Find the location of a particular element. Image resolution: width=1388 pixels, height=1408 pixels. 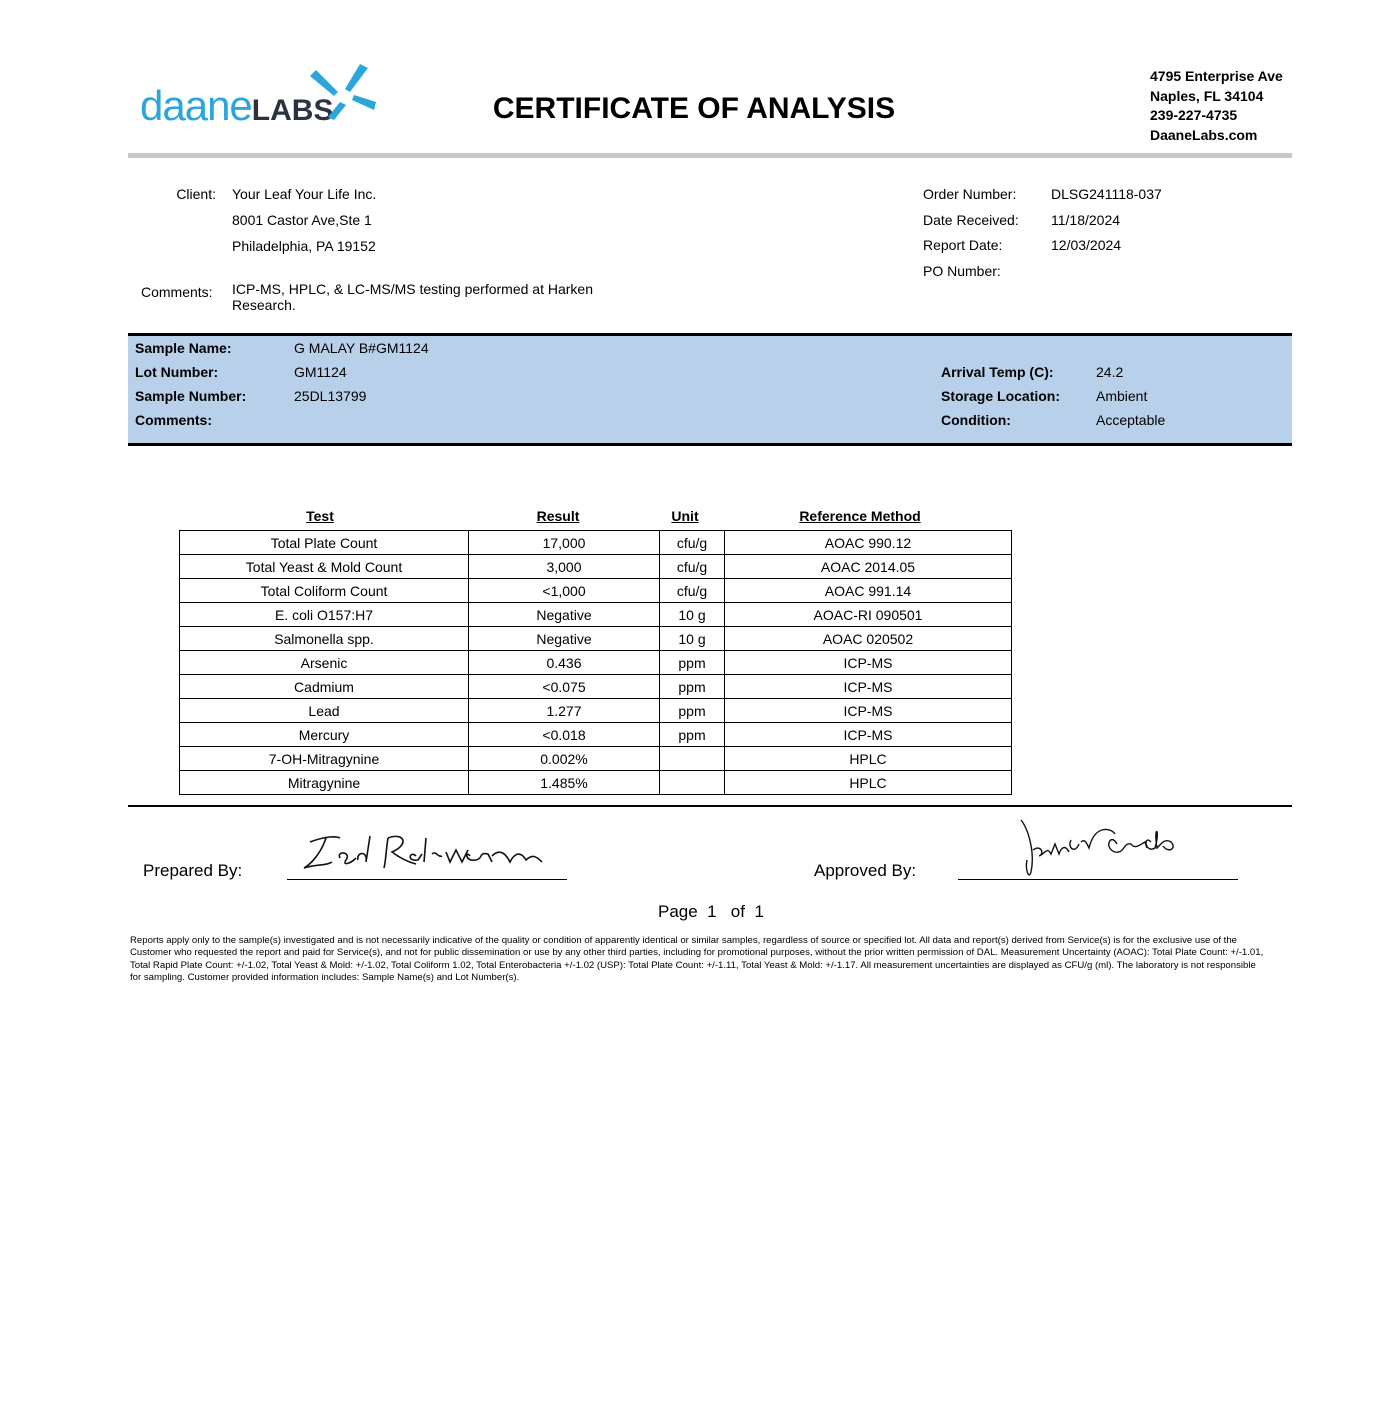

logo: daaneLABS is located at coordinates (236, 106).